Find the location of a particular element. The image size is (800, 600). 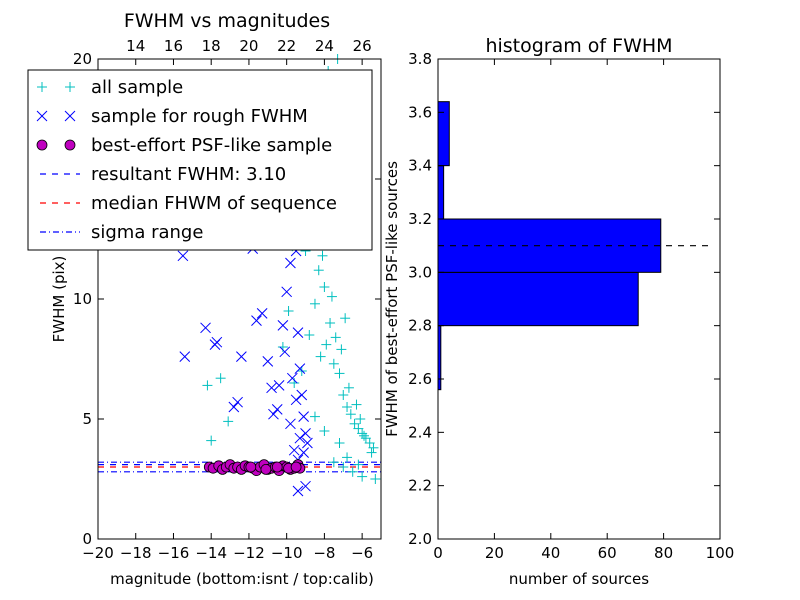

hist-x-tick-label: 100 is located at coordinates (720, 553).